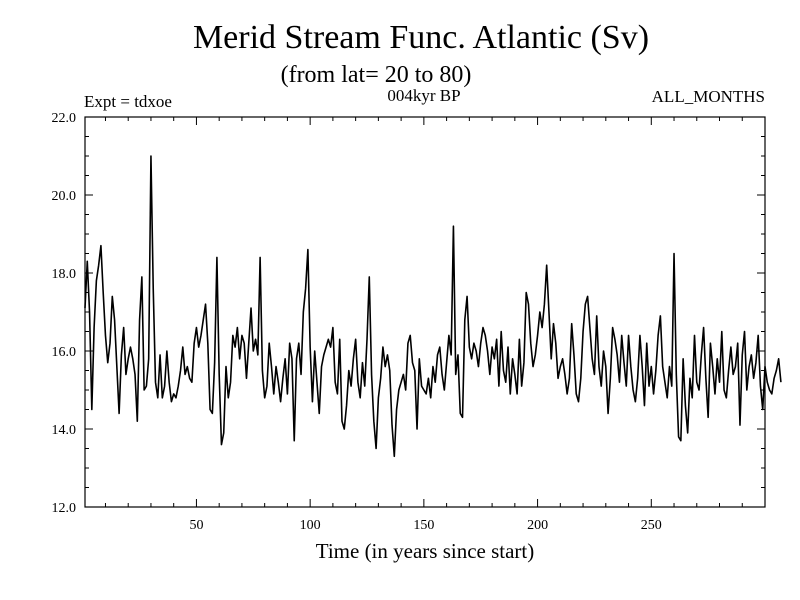 This screenshot has width=800, height=600. What do you see at coordinates (651, 525) in the screenshot?
I see `x-tick-label: 250` at bounding box center [651, 525].